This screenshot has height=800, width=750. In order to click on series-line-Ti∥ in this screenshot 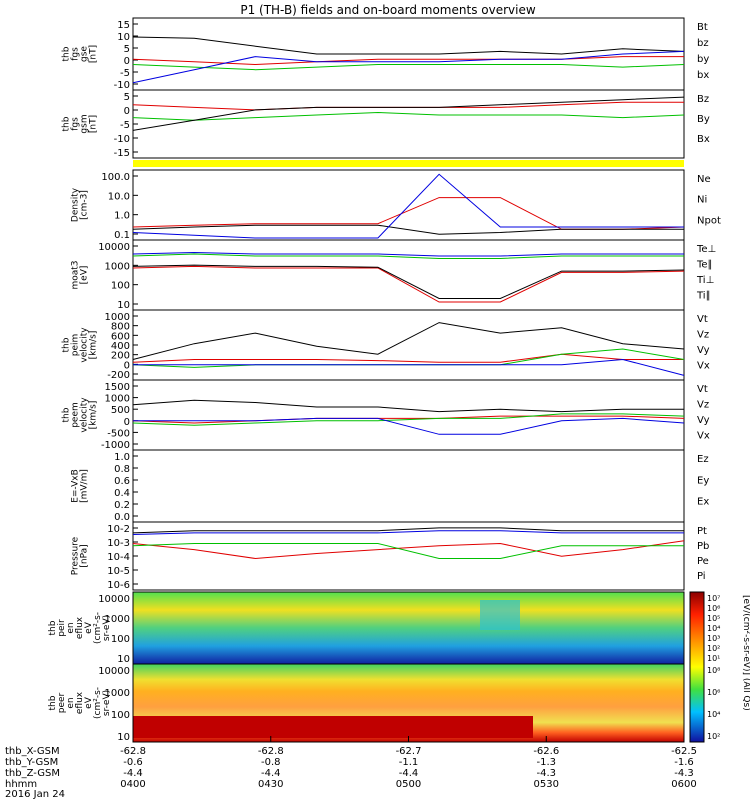, I will do `click(408, 256)`.